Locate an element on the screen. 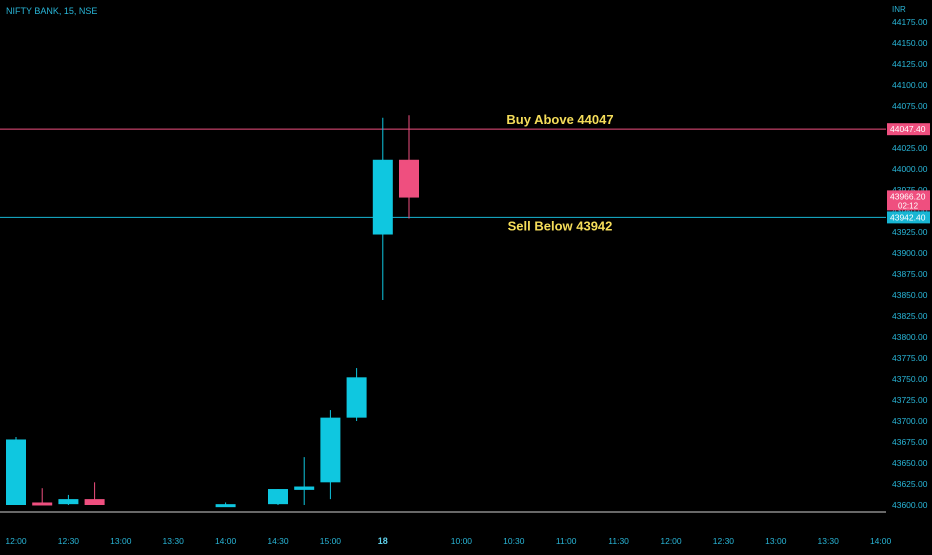 This screenshot has width=932, height=555. price-tick-label: 43850.00 is located at coordinates (910, 295).